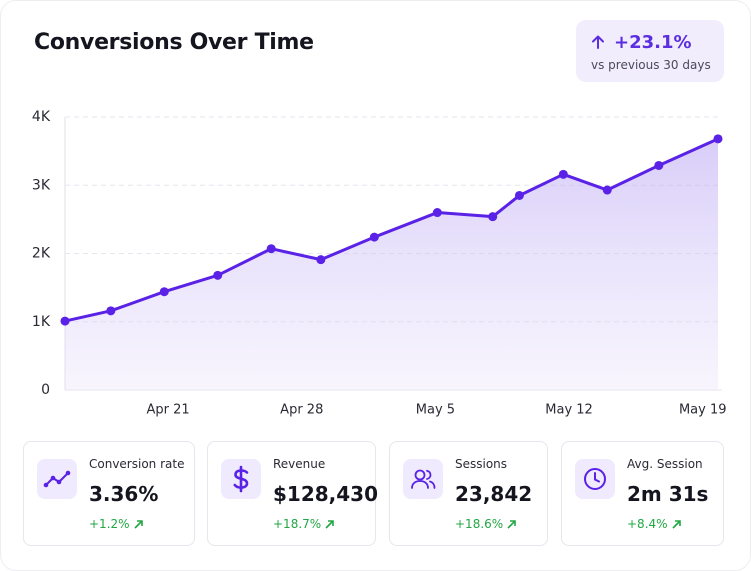  What do you see at coordinates (653, 42) in the screenshot?
I see `badge-value: +23.1%` at bounding box center [653, 42].